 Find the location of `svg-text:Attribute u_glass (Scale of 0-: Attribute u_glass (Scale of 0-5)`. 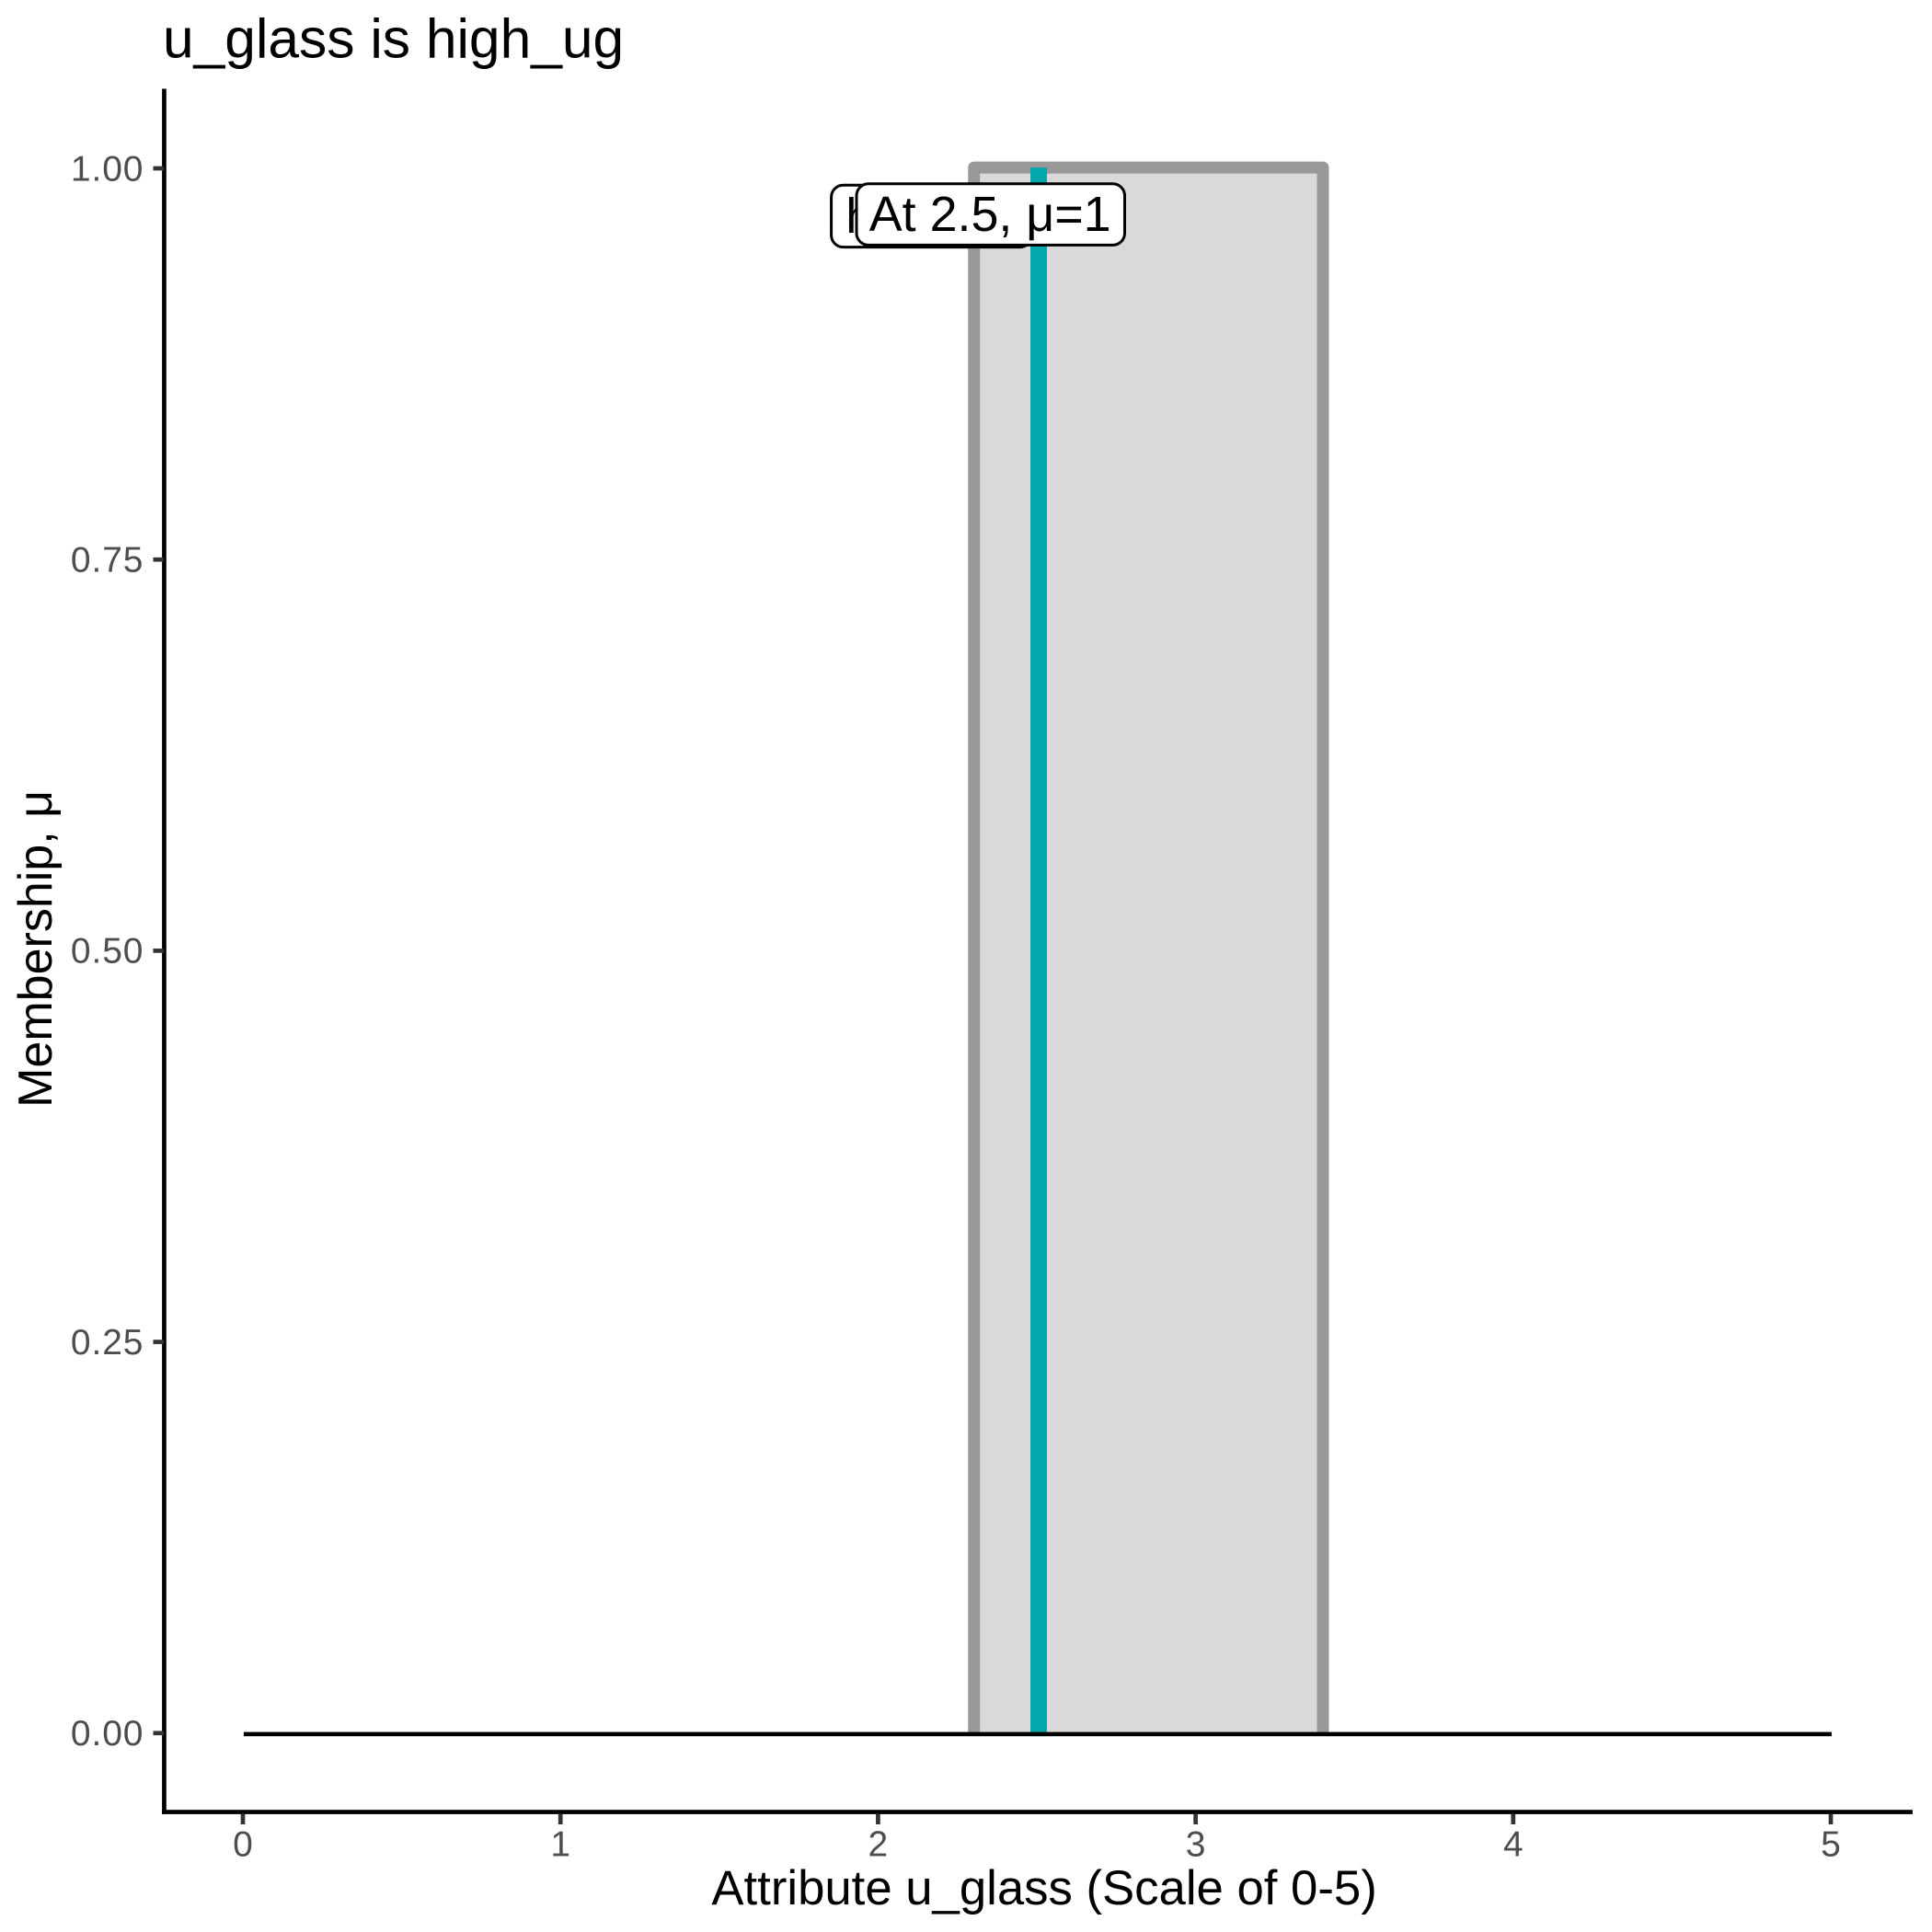

svg-text:Attribute u_glass (Scale of 0-: Attribute u_glass (Scale of 0-5) is located at coordinates (1043, 1888).